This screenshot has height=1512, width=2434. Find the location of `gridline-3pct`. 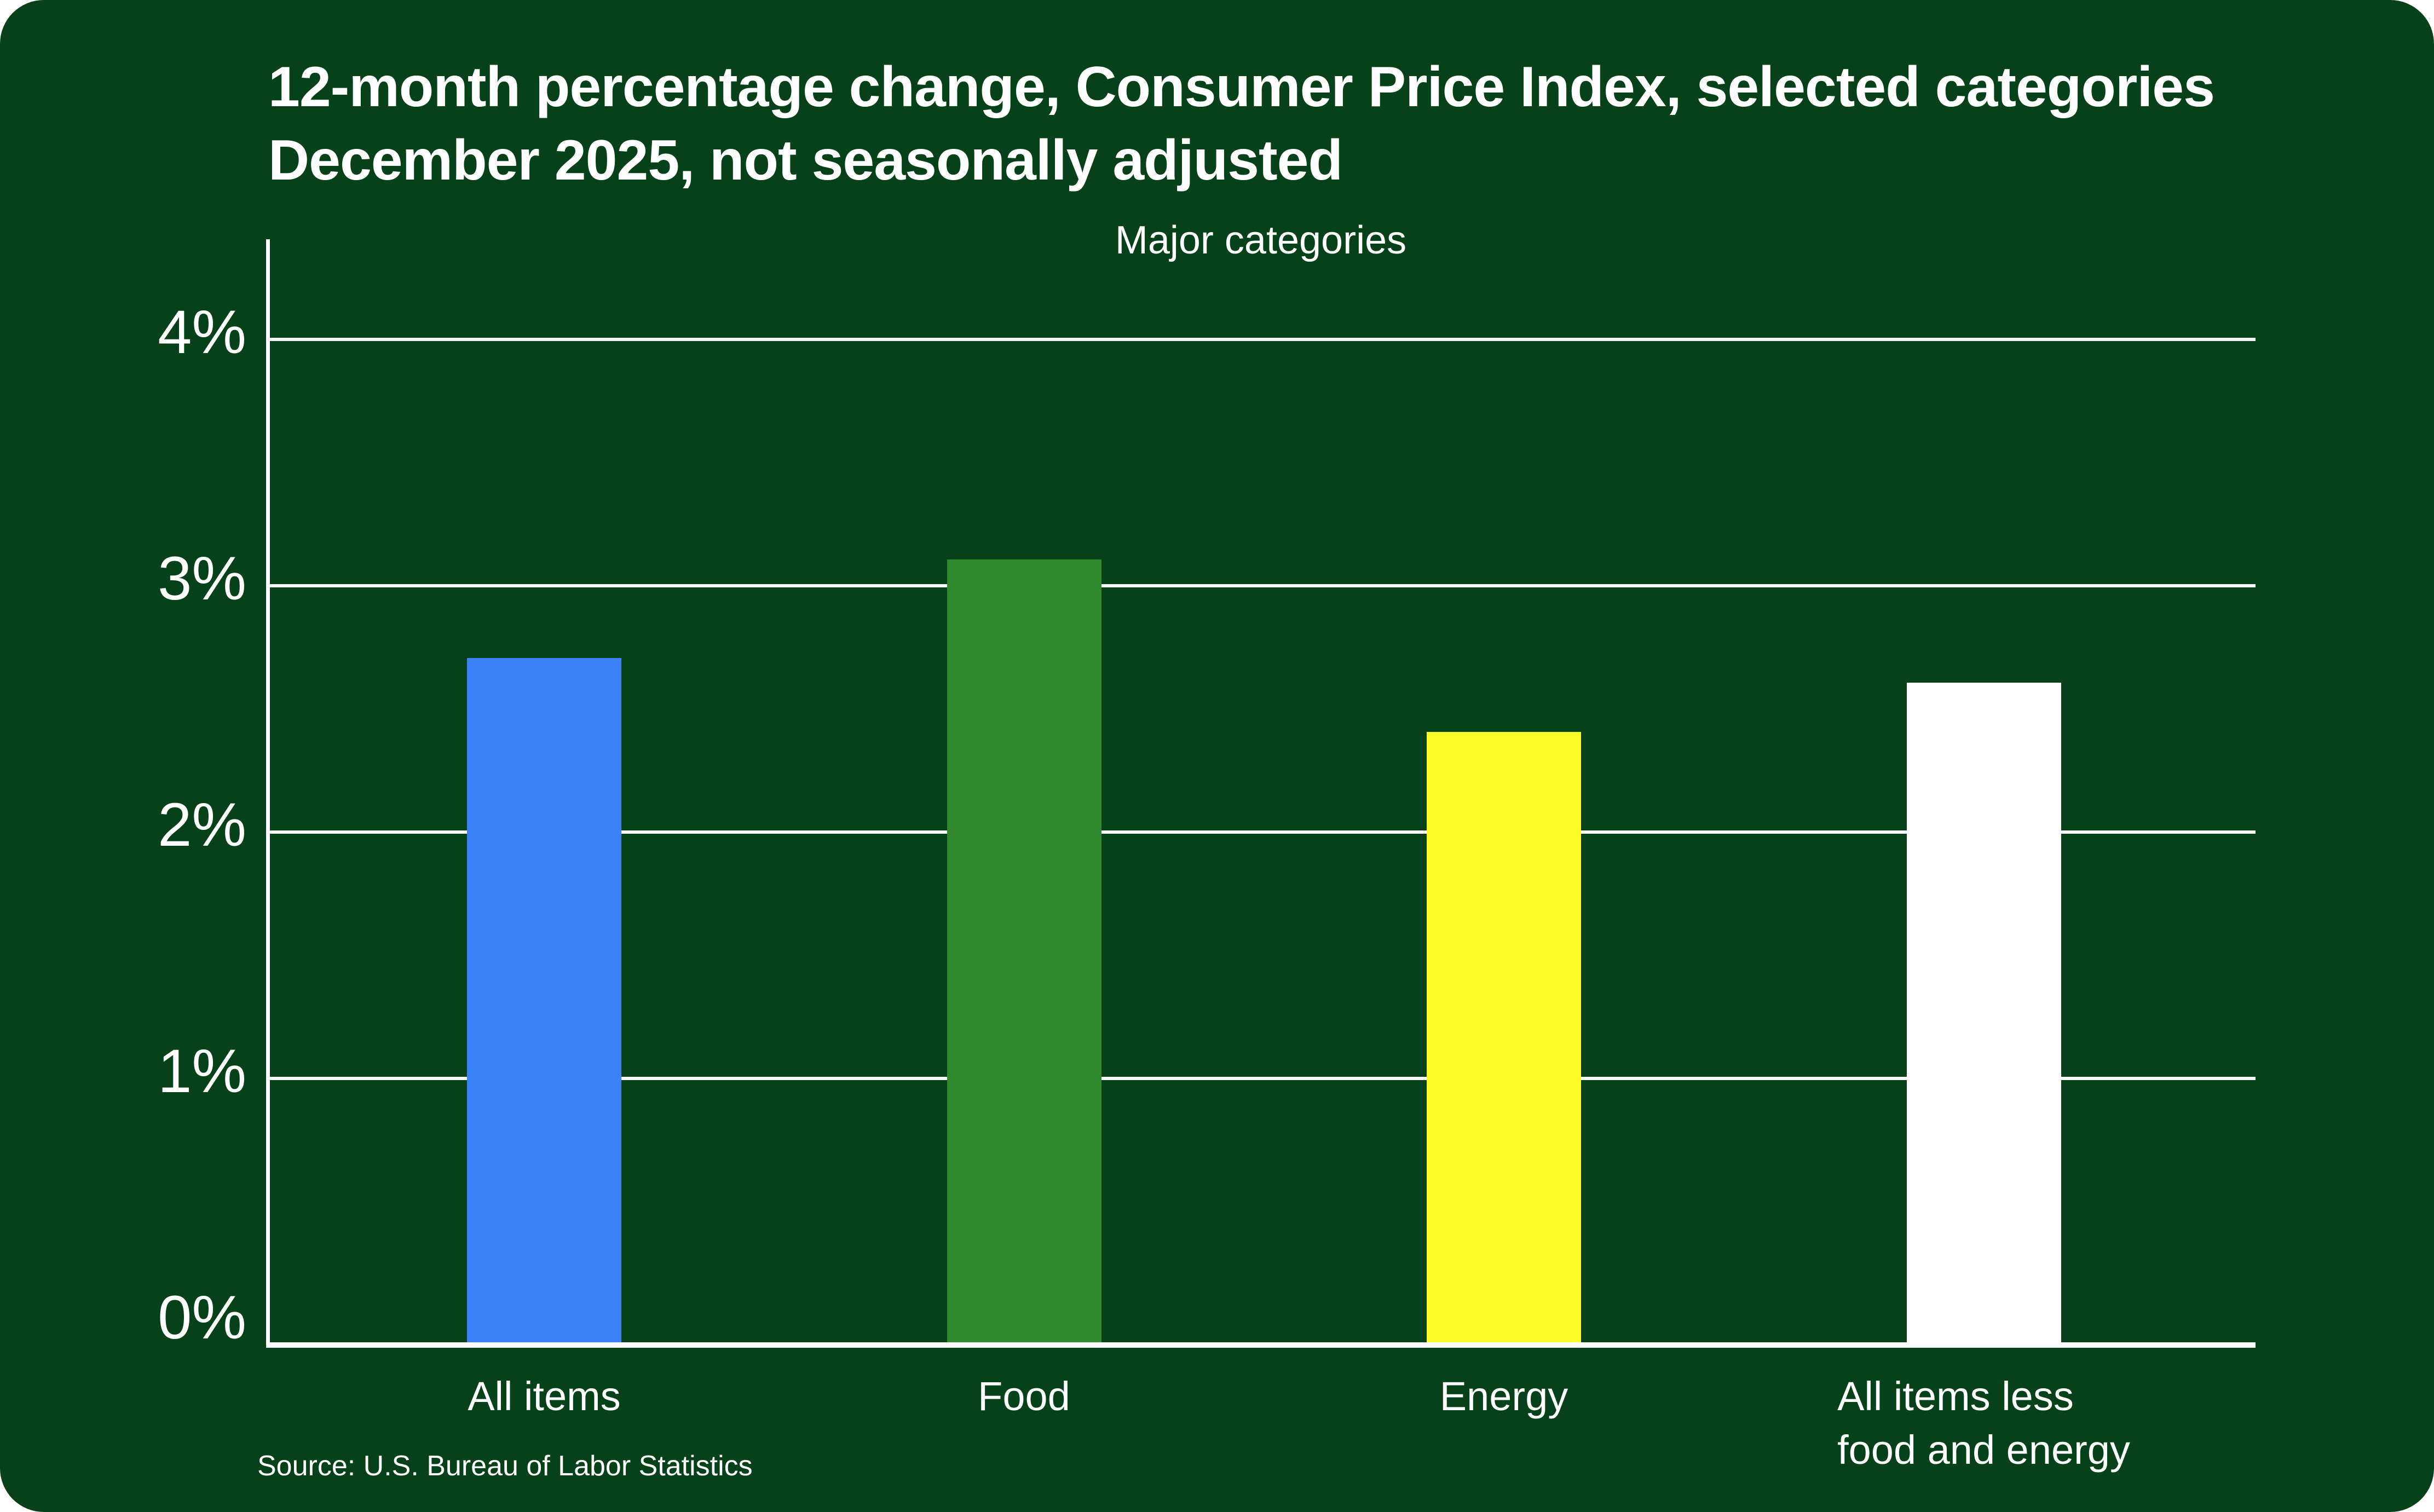

gridline-3pct is located at coordinates (1261, 585).